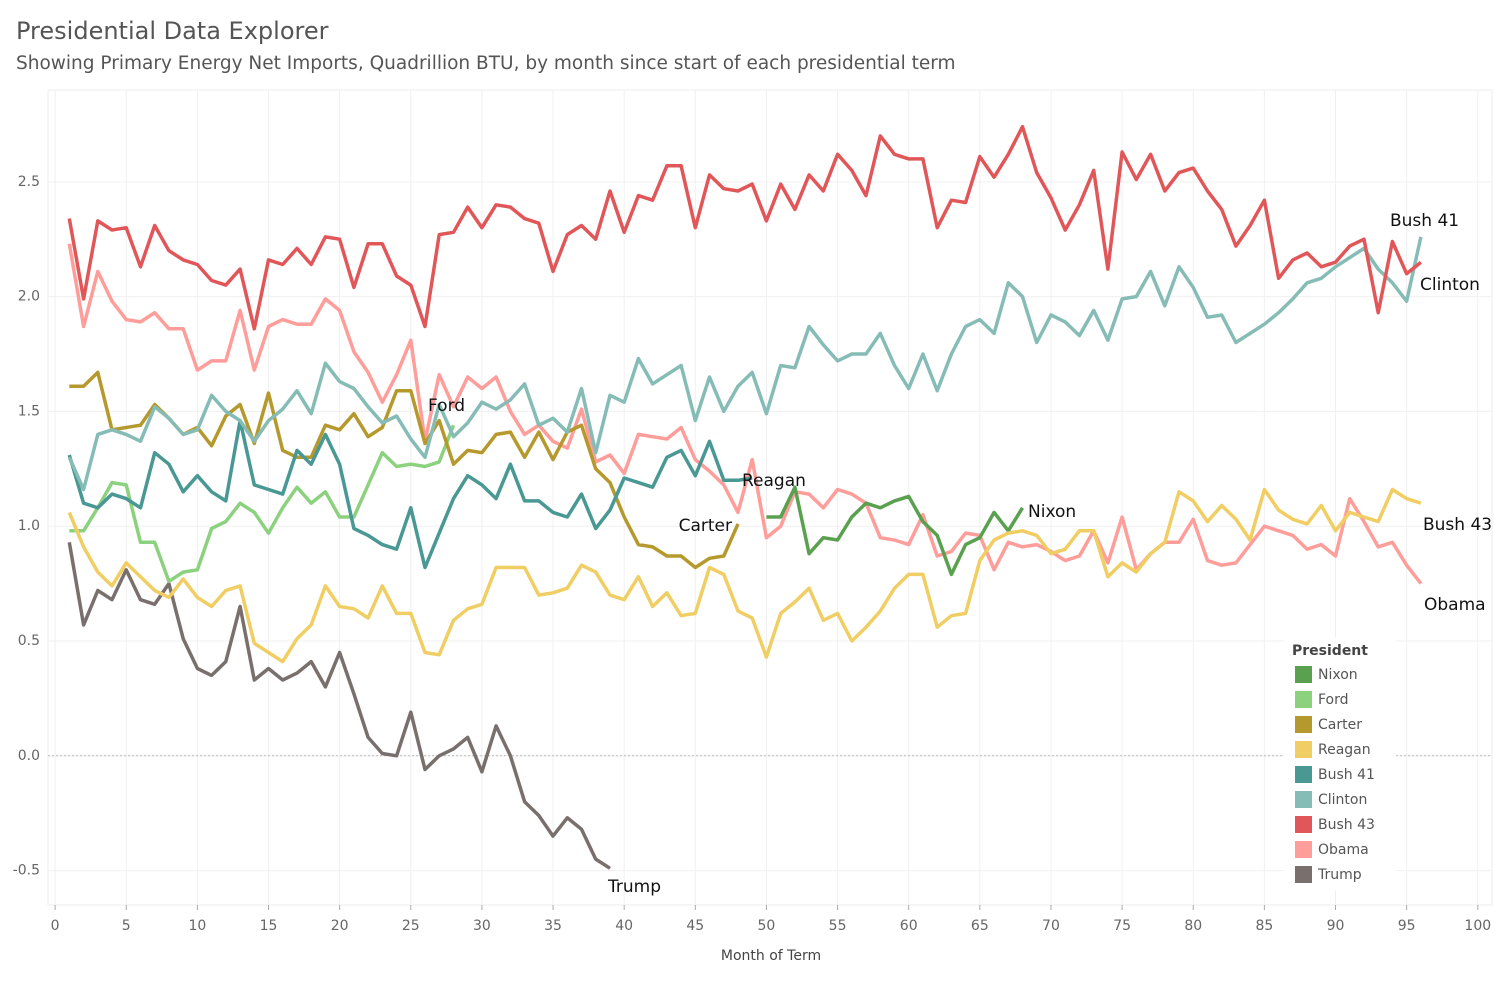 The width and height of the screenshot is (1494, 990). Describe the element at coordinates (29, 526) in the screenshot. I see `y-tick-label: 1.0` at that location.